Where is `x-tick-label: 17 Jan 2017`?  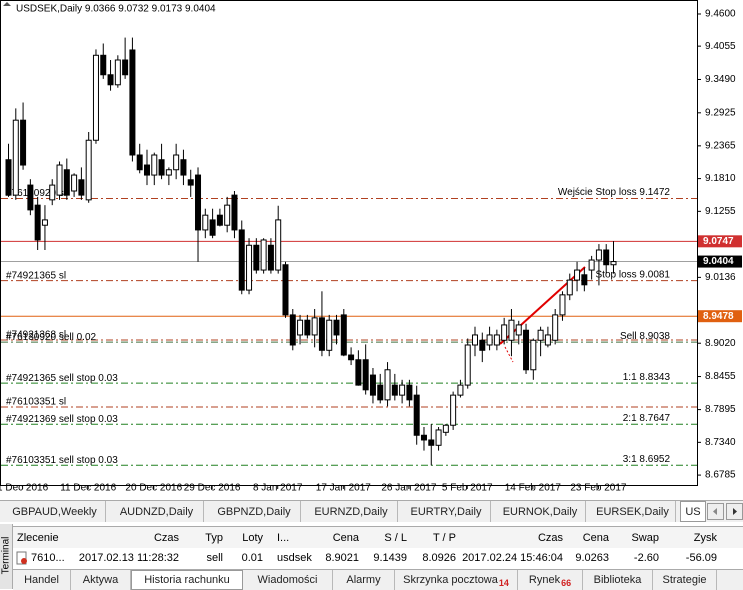 x-tick-label: 17 Jan 2017 is located at coordinates (343, 488).